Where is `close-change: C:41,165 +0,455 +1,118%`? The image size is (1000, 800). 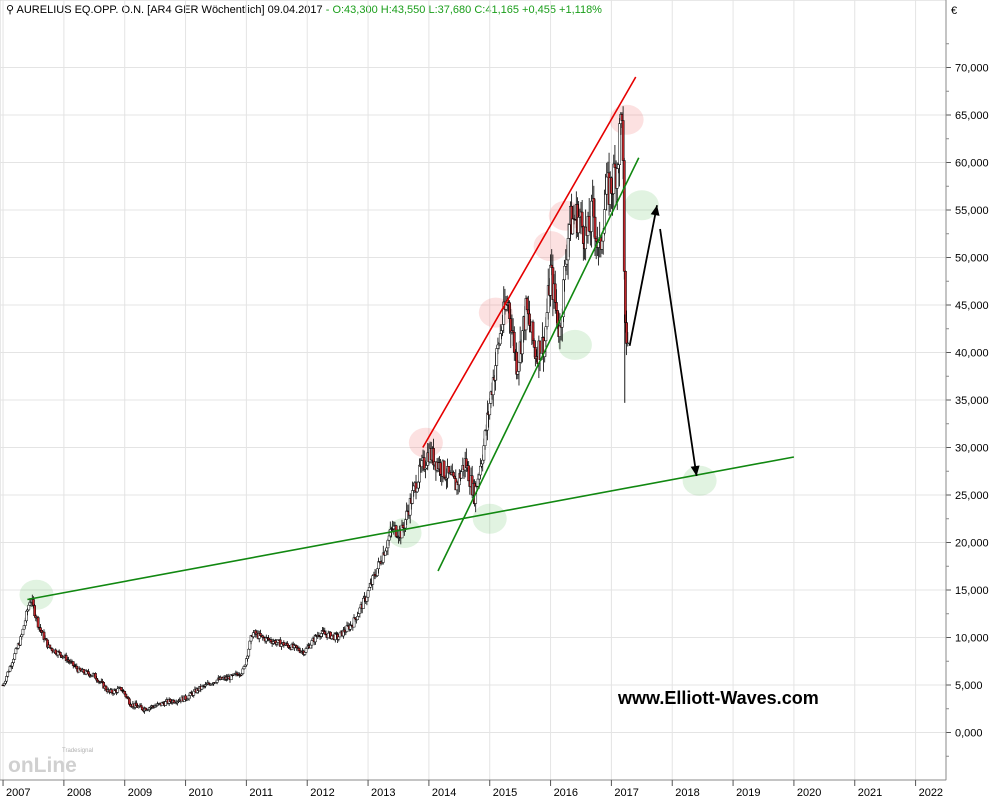
close-change: C:41,165 +0,455 +1,118% is located at coordinates (538, 10).